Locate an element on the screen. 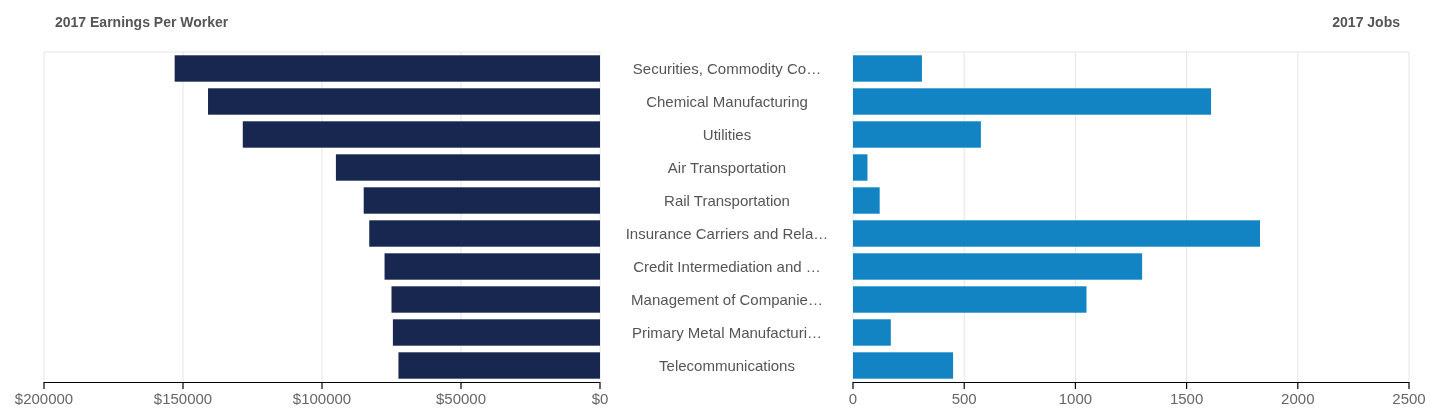 Image resolution: width=1435 pixels, height=412 pixels. y-tick-label: Telecommunications is located at coordinates (727, 365).